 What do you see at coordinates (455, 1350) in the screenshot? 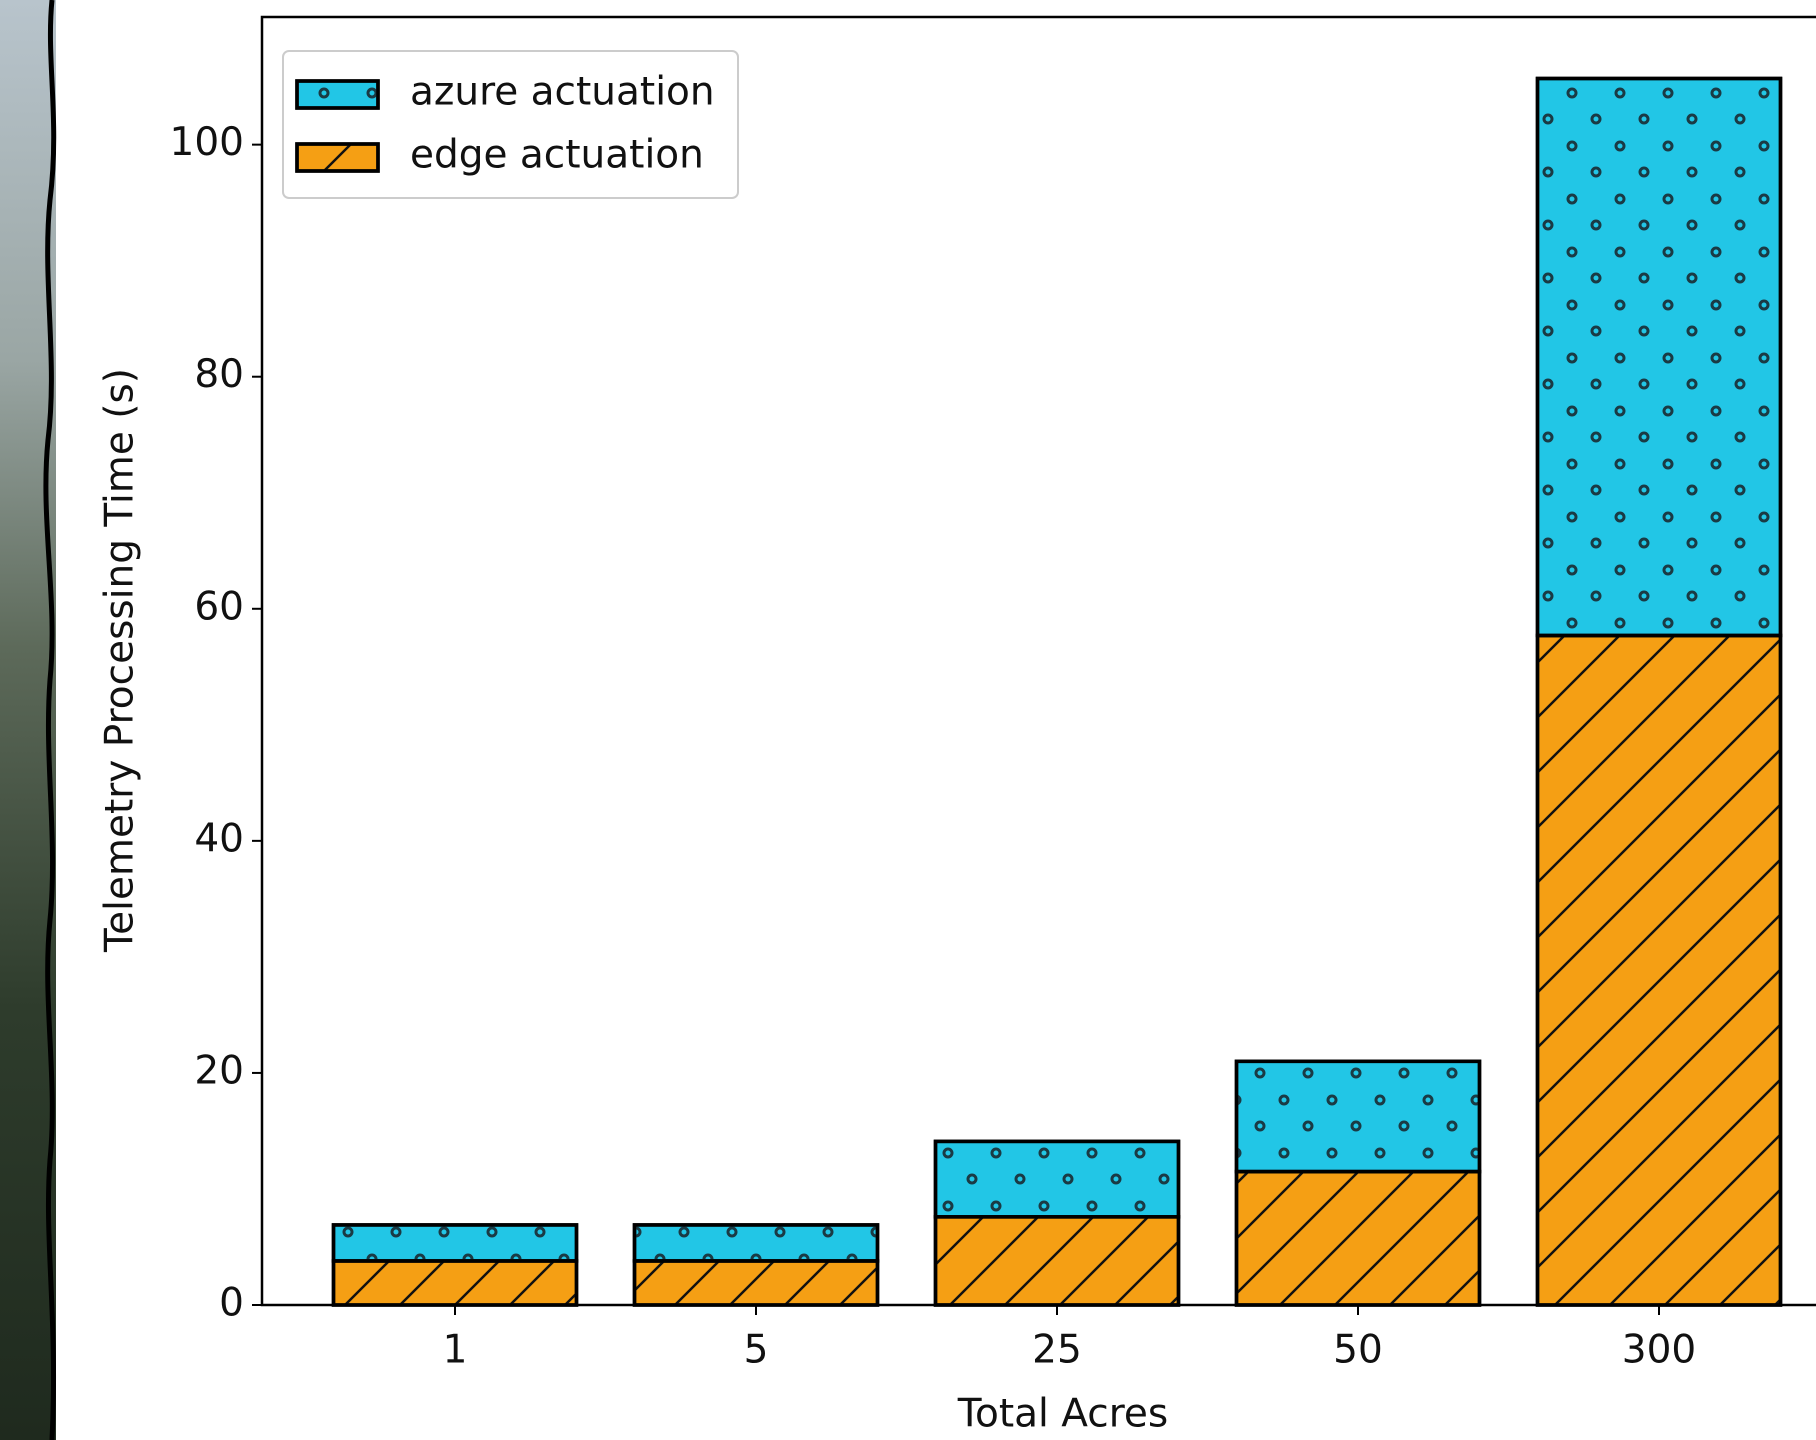
I see `x-tick-label: 1` at bounding box center [455, 1350].